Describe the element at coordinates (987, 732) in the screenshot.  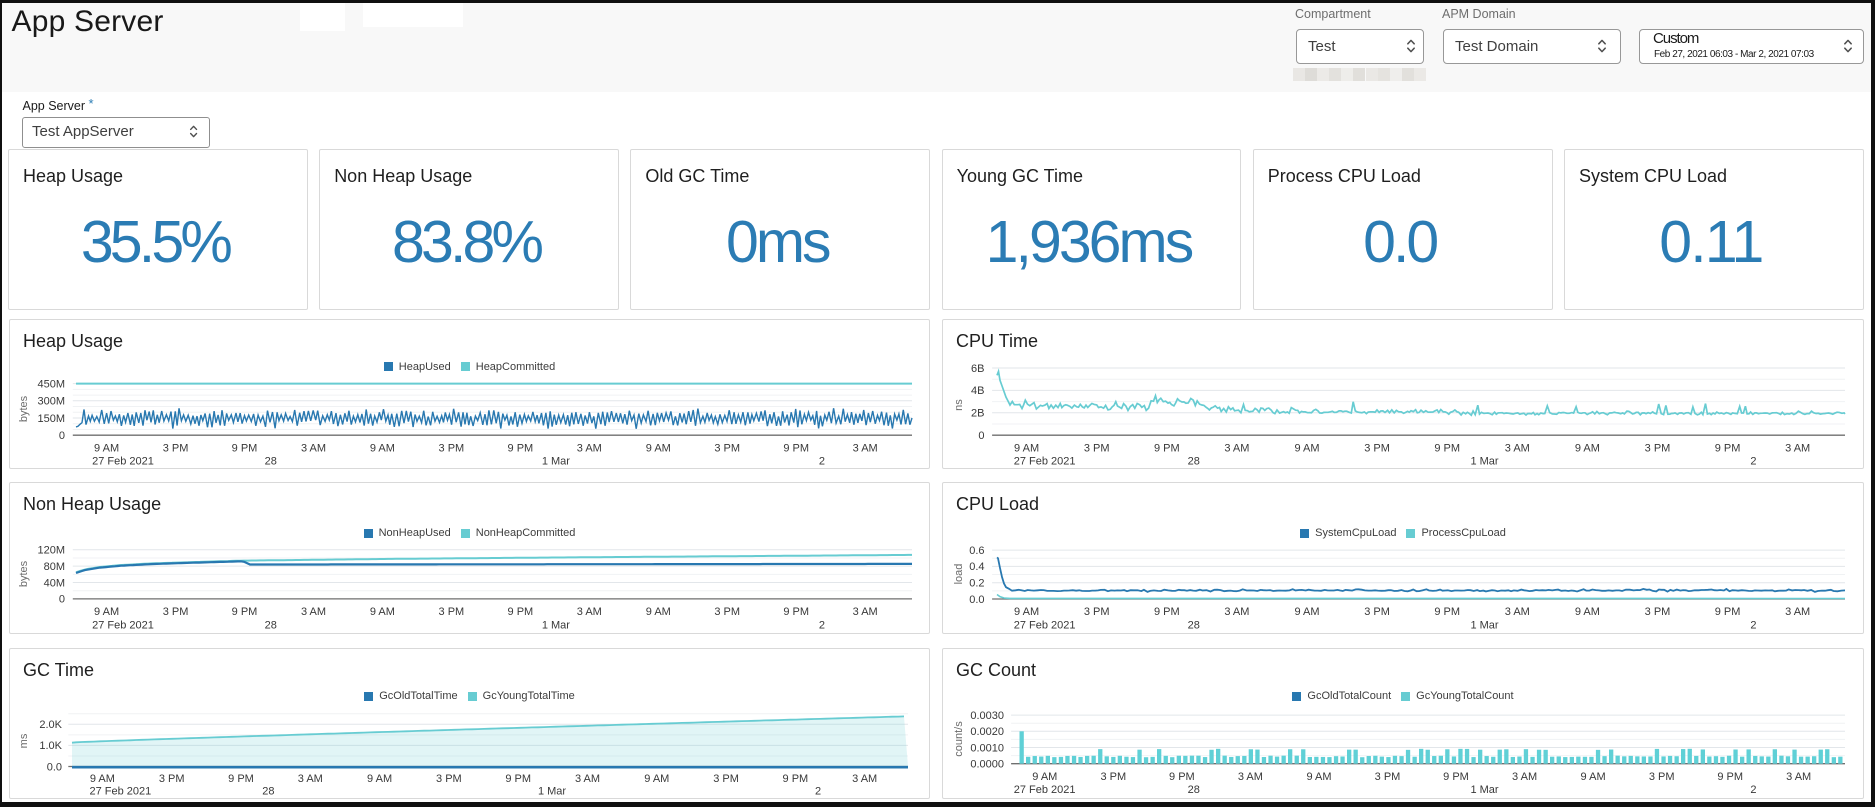
I see `svg-text: 0.0020` at that location.